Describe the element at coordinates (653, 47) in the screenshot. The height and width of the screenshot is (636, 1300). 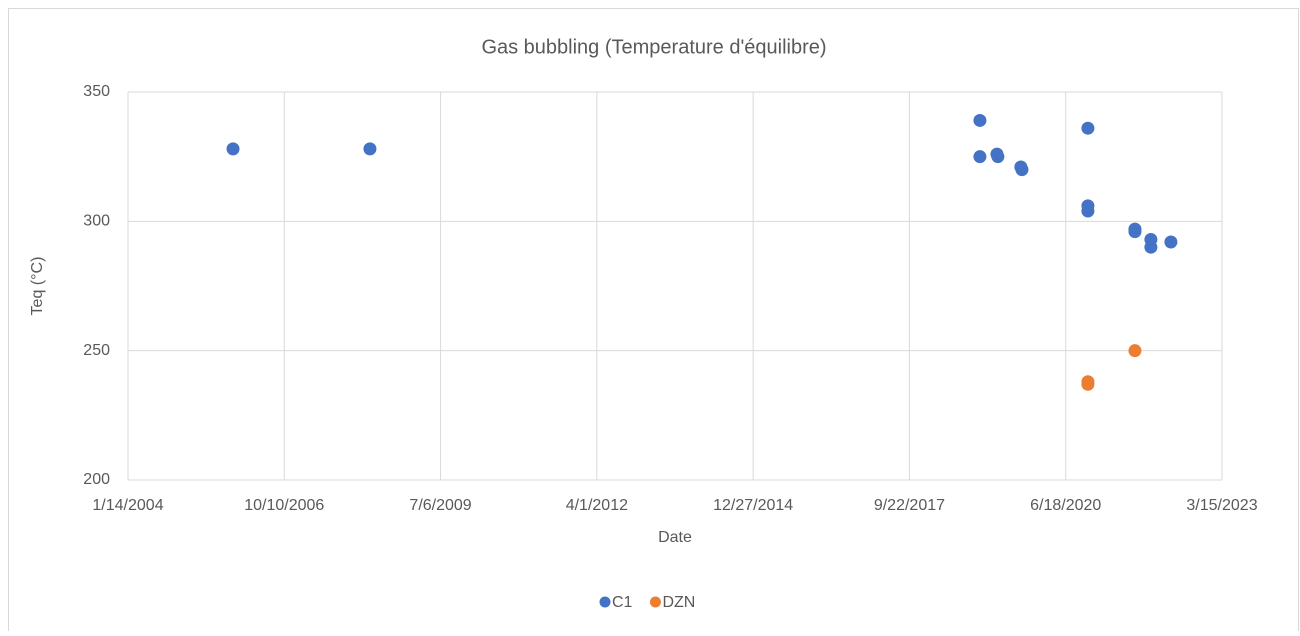
I see `chart-title: Gas bubbling (Temperature d'équilibre)` at that location.